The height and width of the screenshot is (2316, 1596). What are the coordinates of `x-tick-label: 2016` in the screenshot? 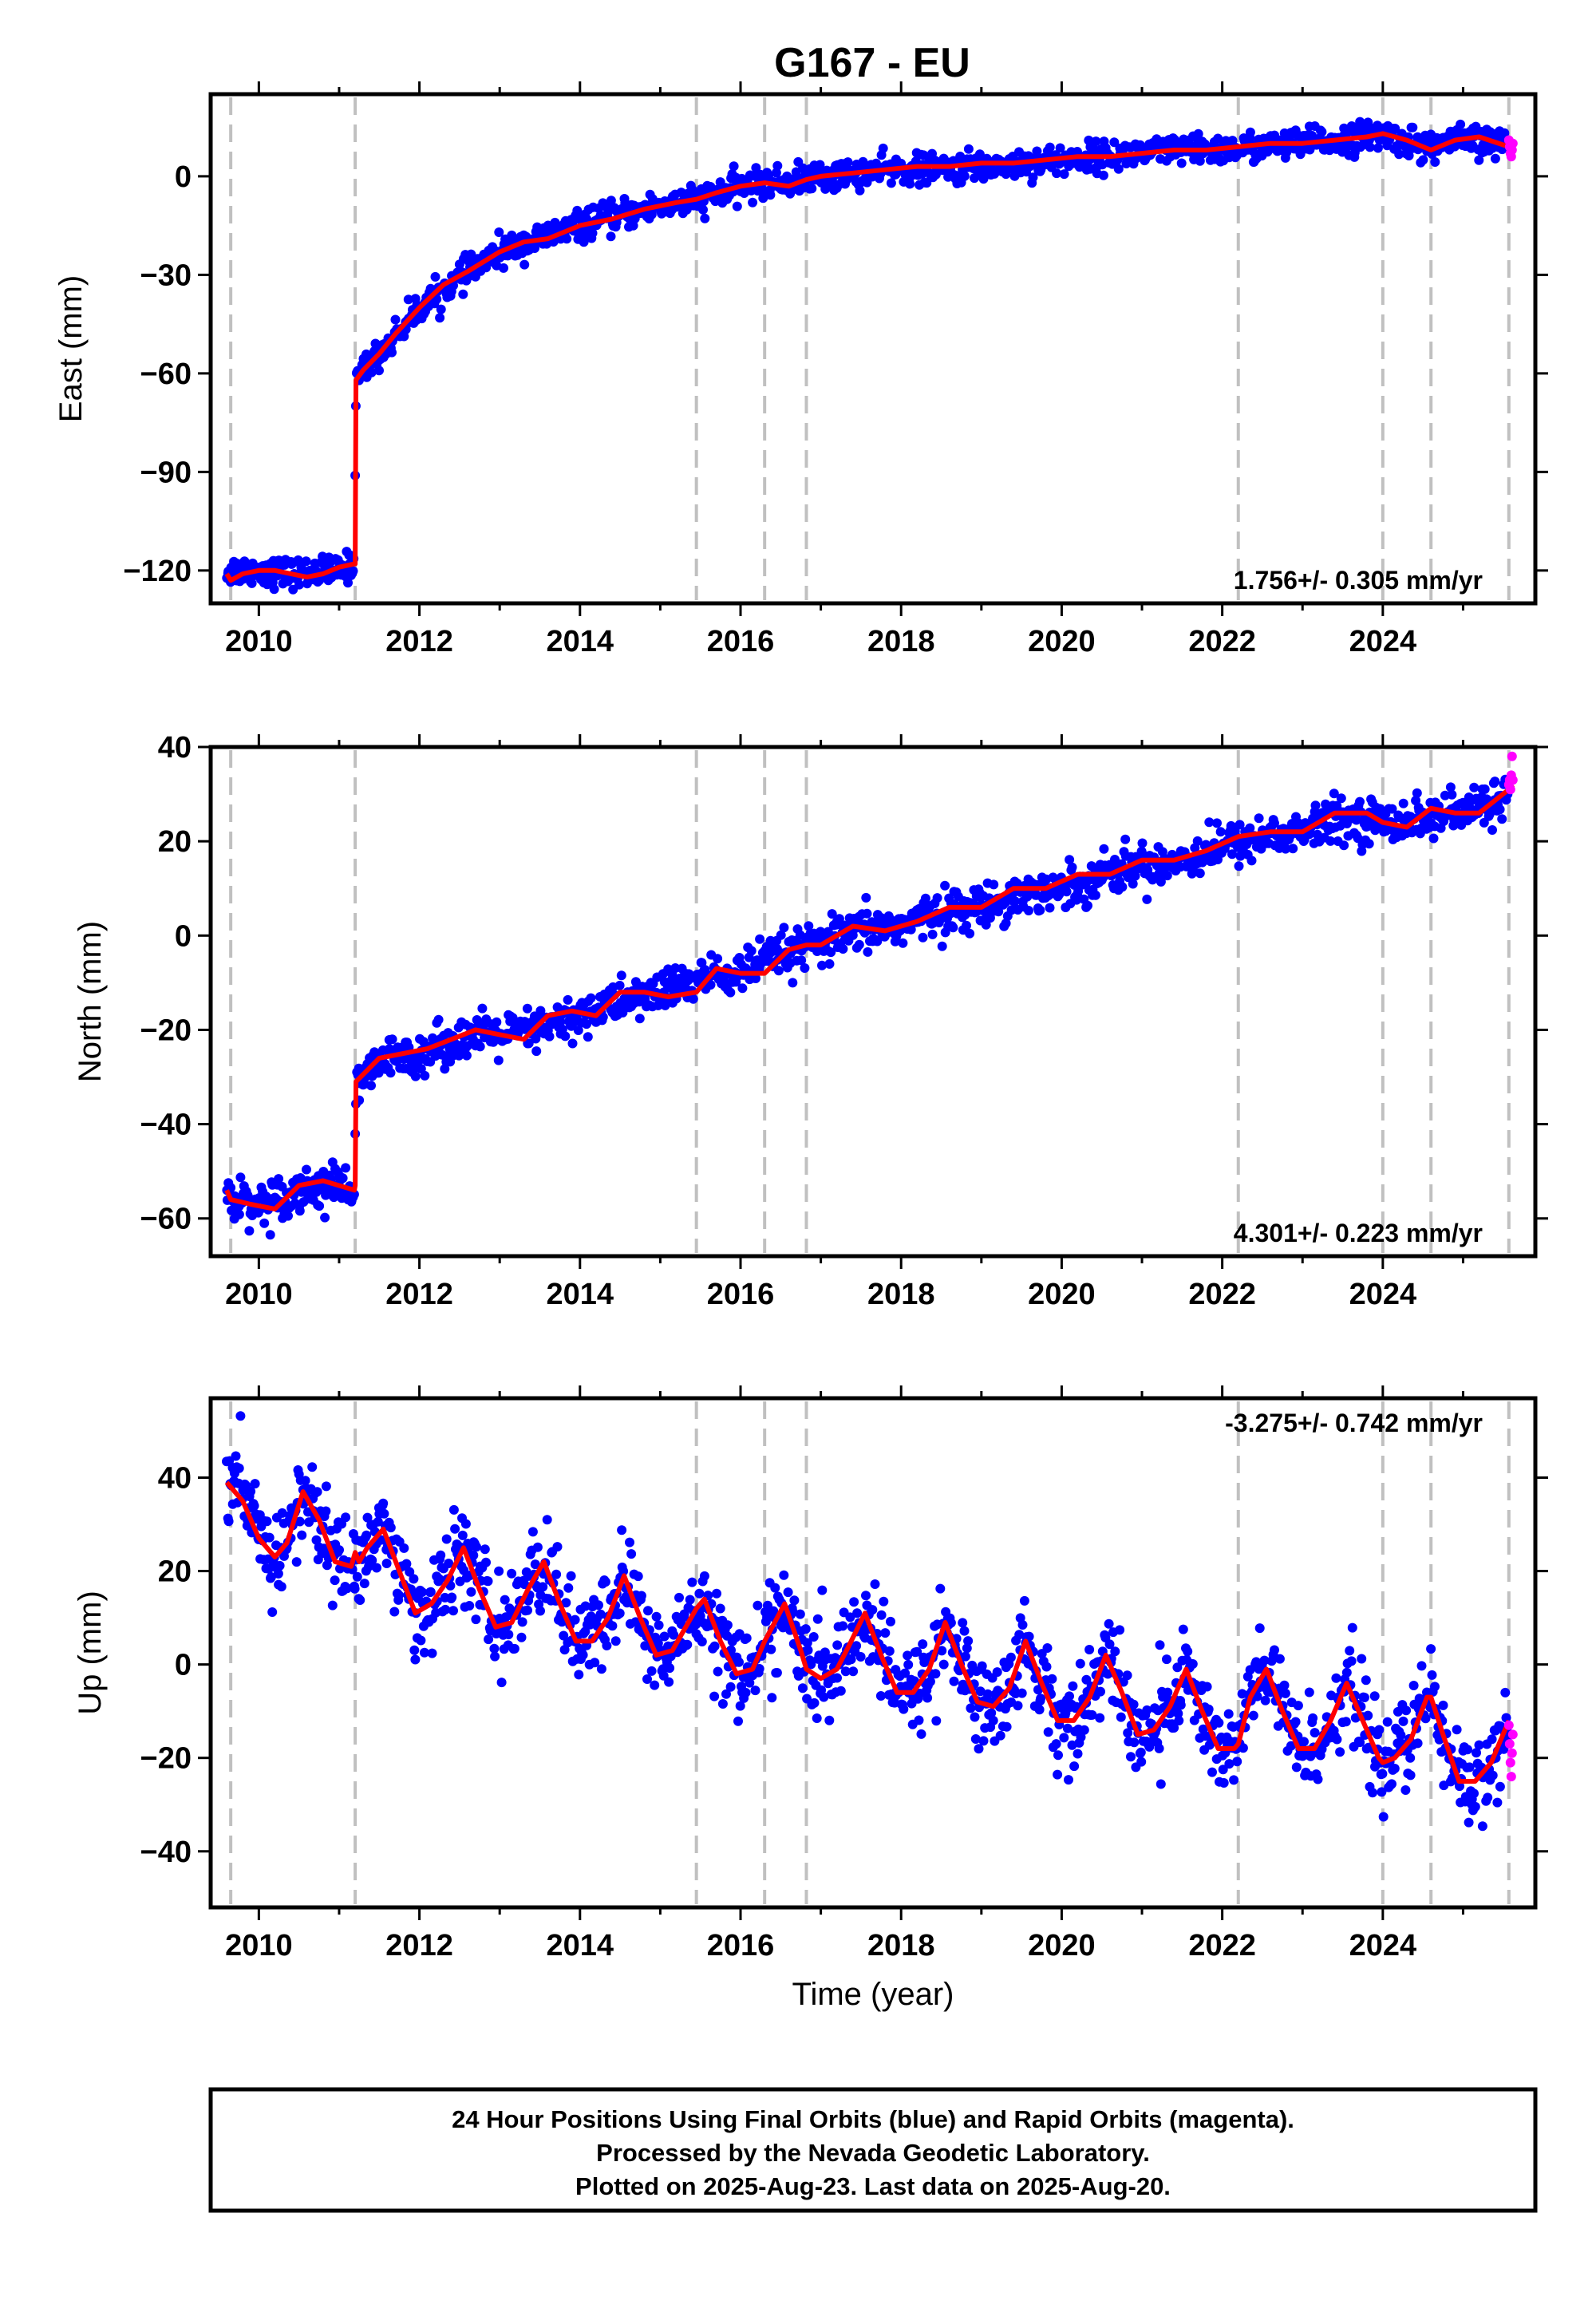 It's located at (741, 641).